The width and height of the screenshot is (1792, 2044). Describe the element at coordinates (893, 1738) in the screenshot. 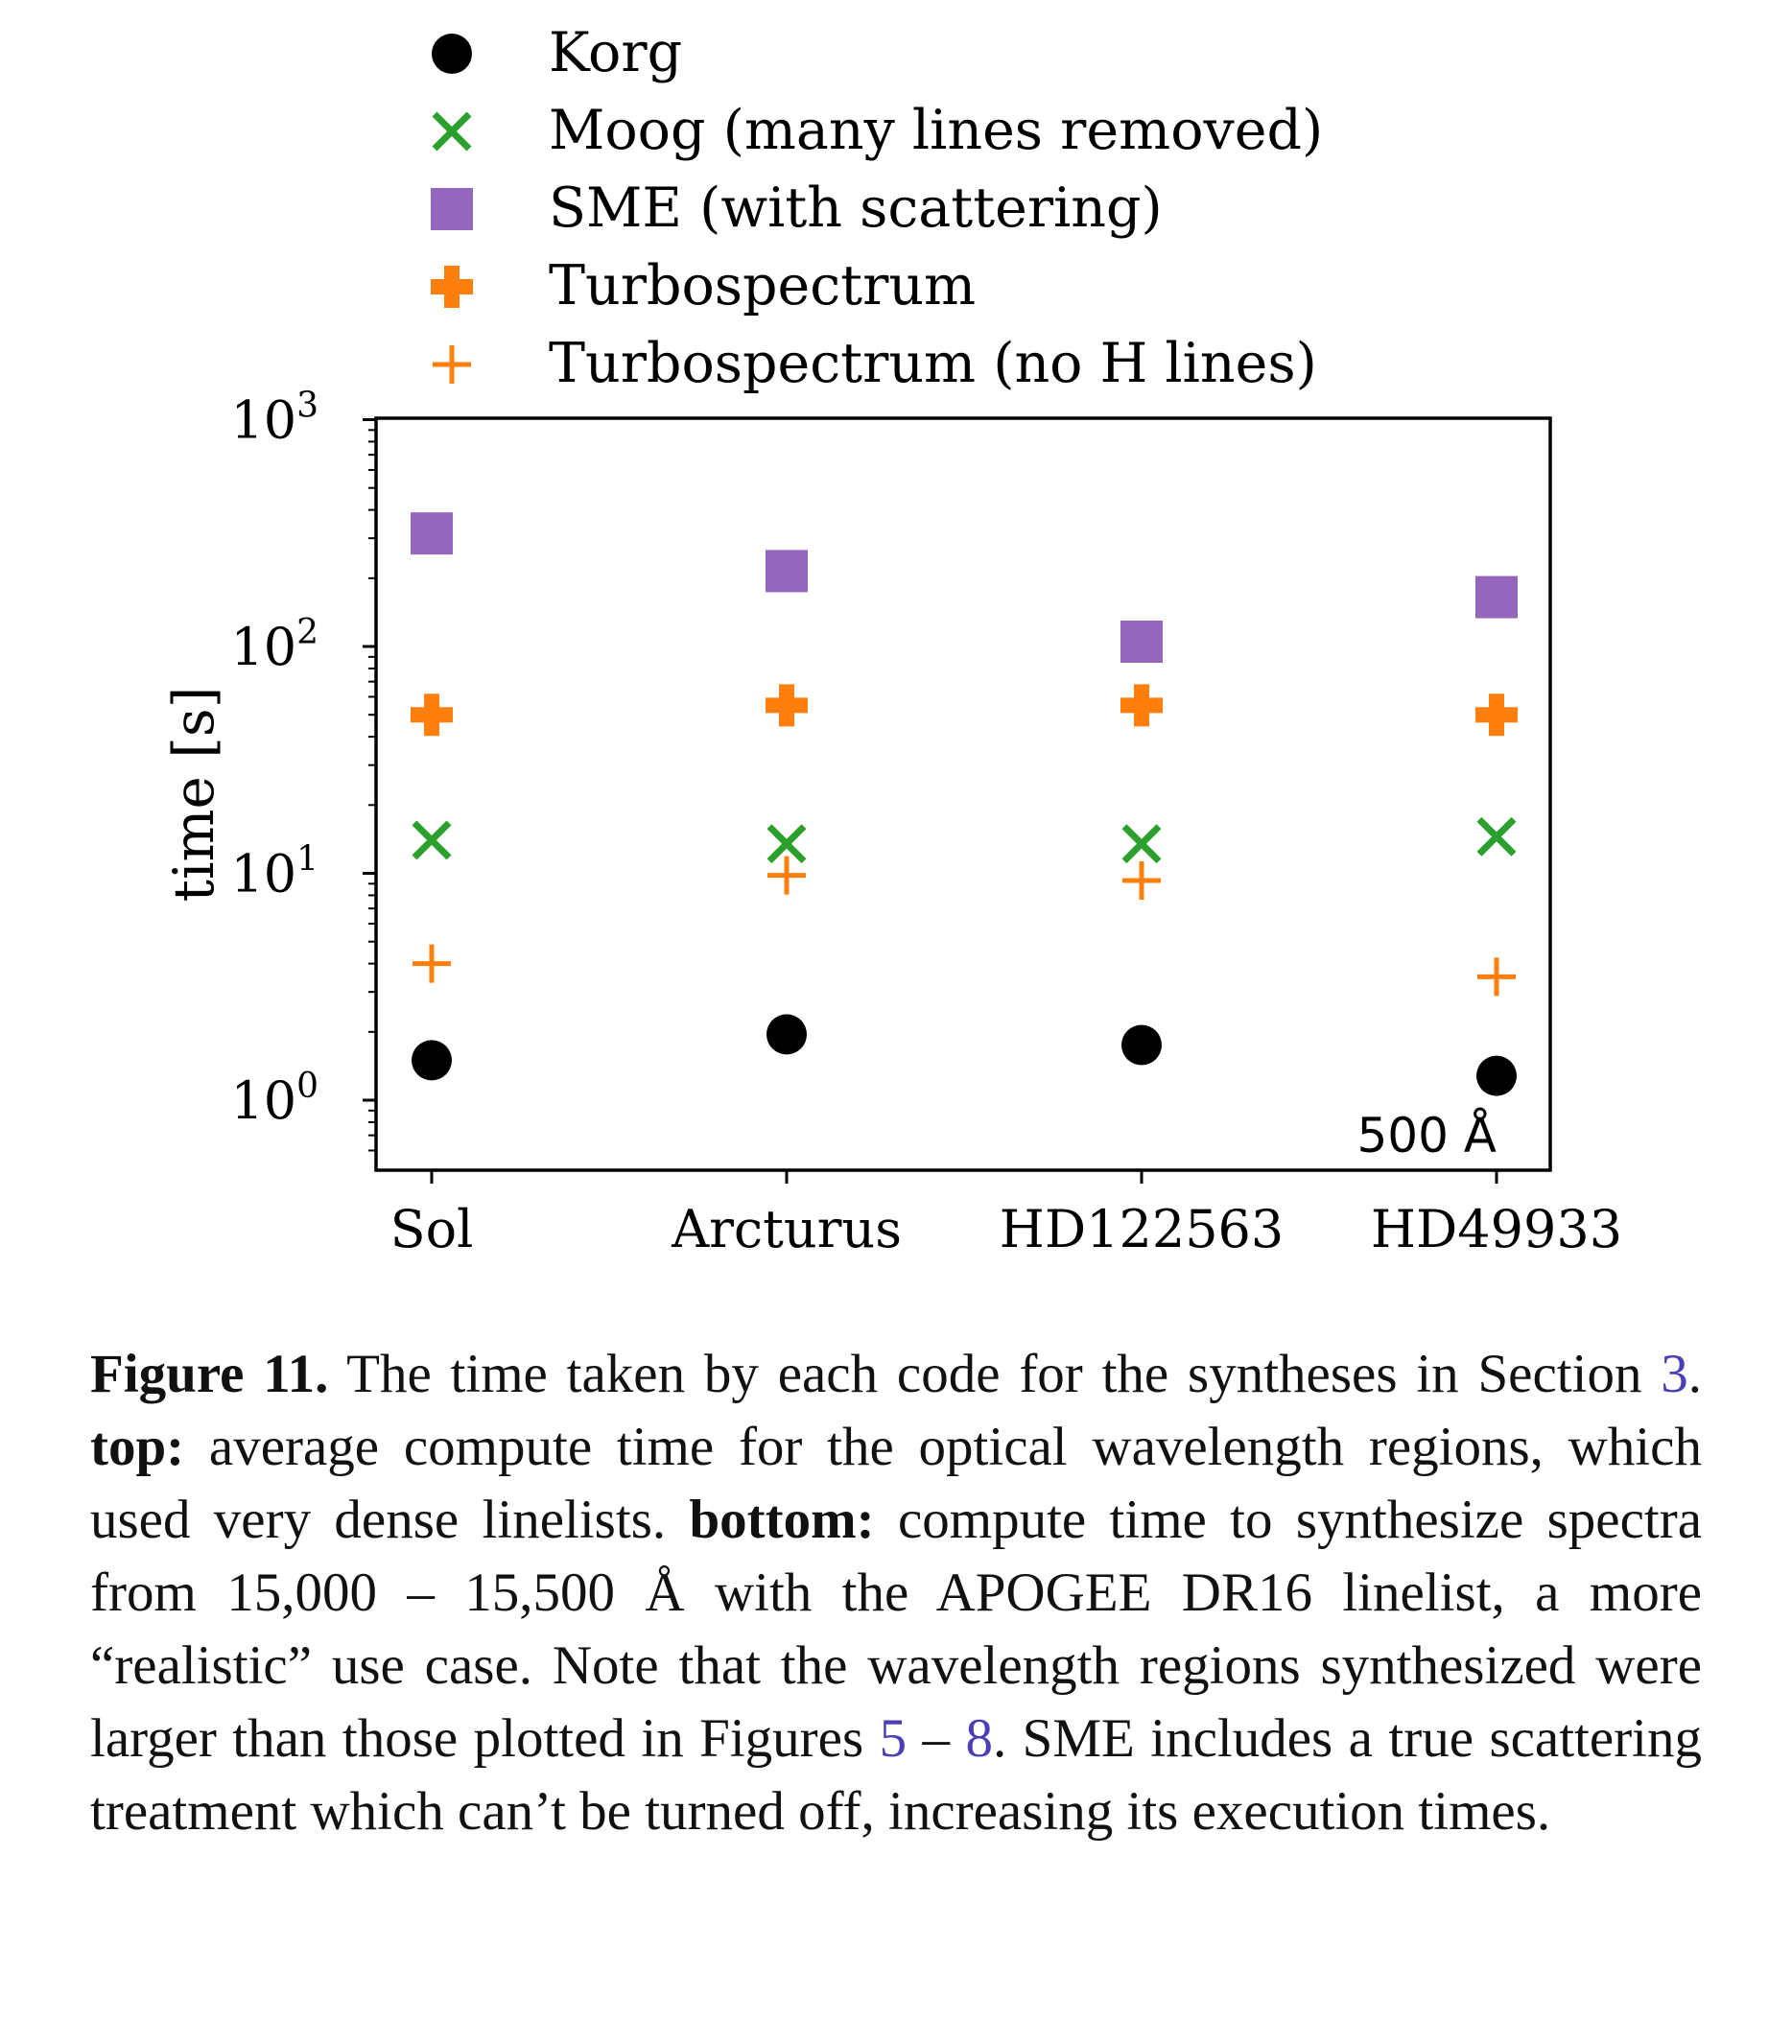

I see `figure-reference-link: 5` at that location.